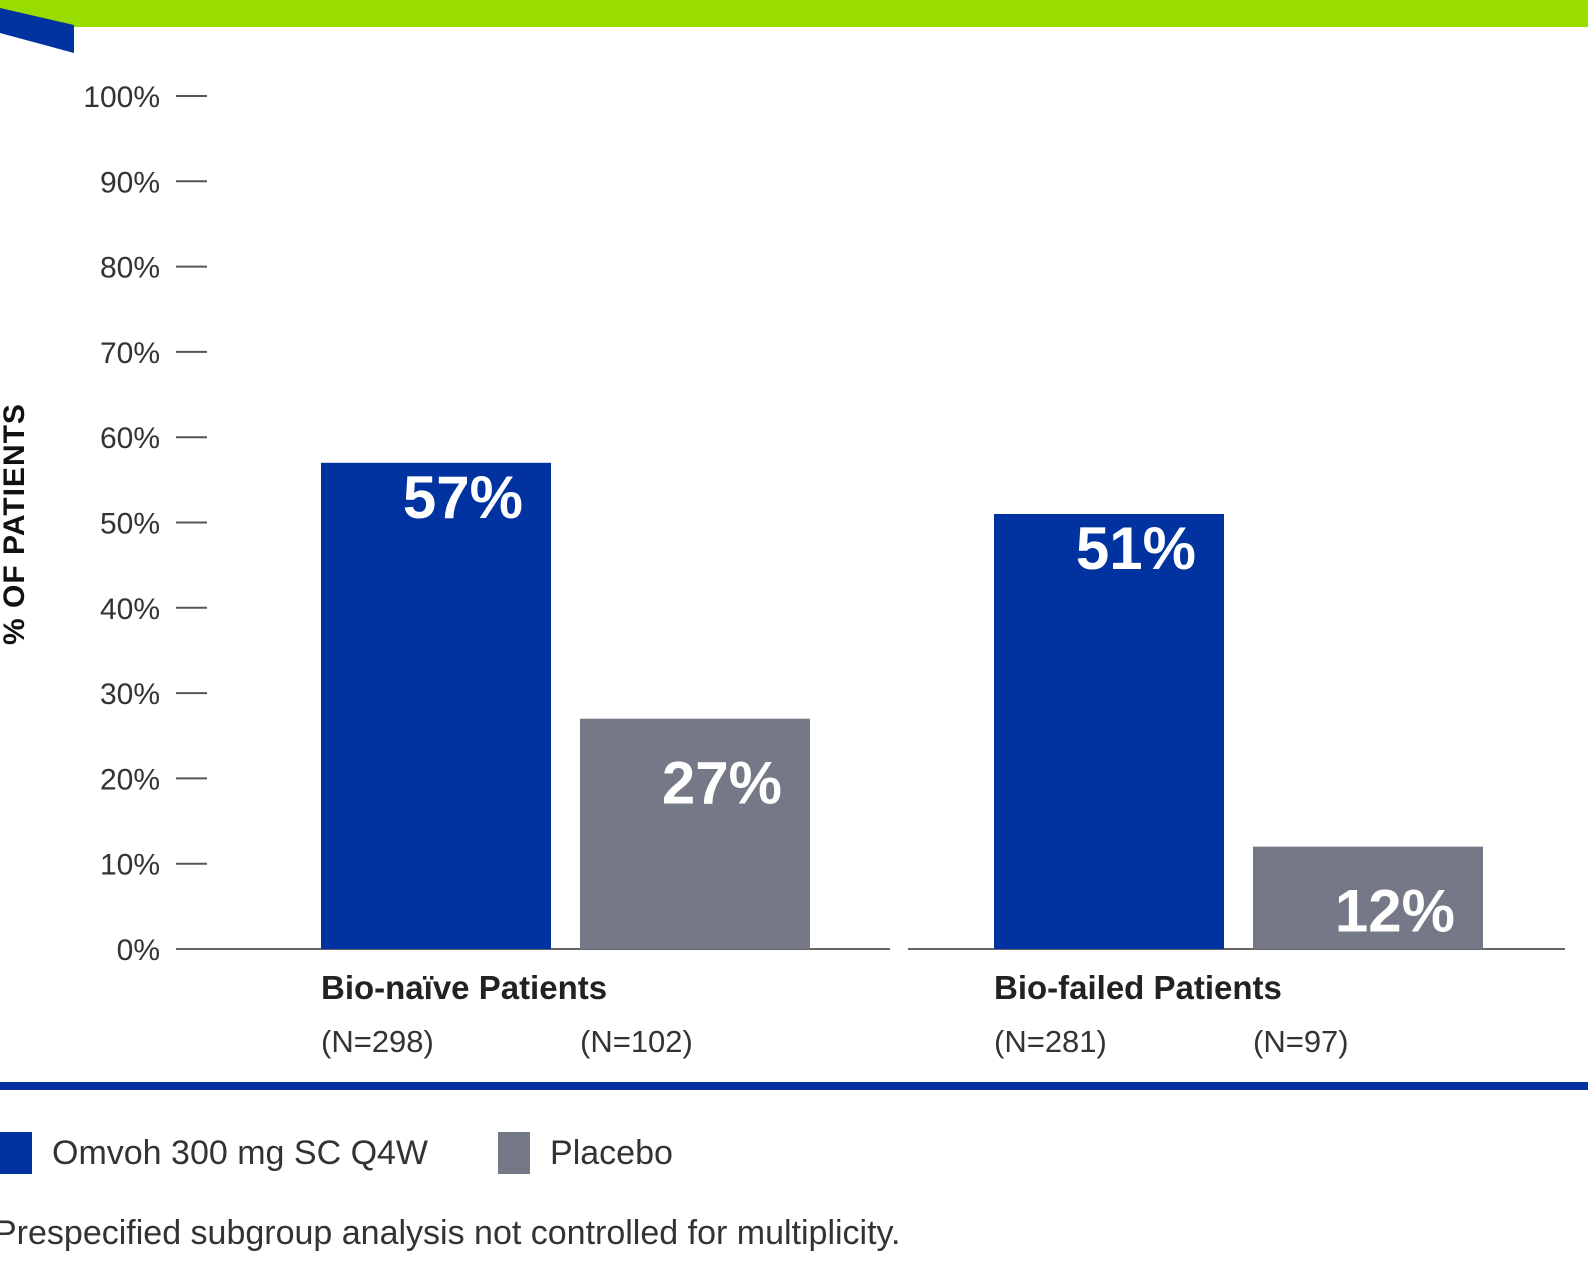 This screenshot has height=1271, width=1588. I want to click on y-tick-label: 0%, so click(138, 950).